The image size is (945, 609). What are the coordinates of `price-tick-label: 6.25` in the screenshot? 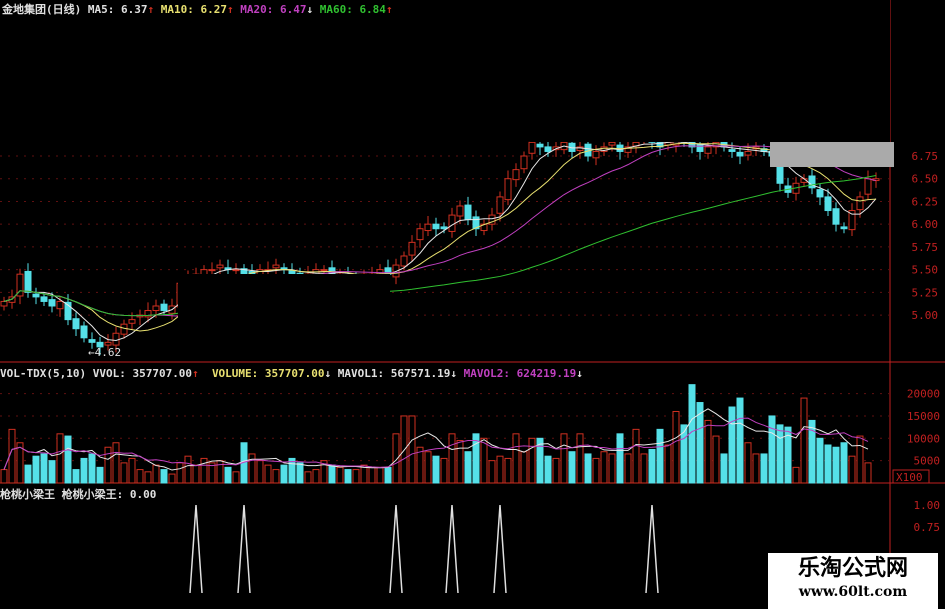 It's located at (925, 201).